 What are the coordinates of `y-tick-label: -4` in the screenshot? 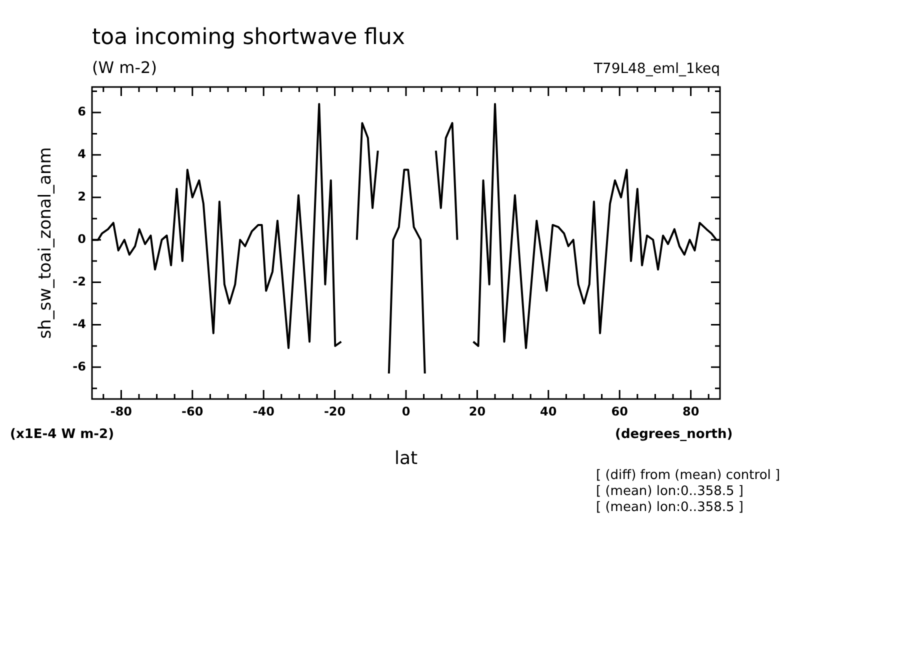 It's located at (79, 323).